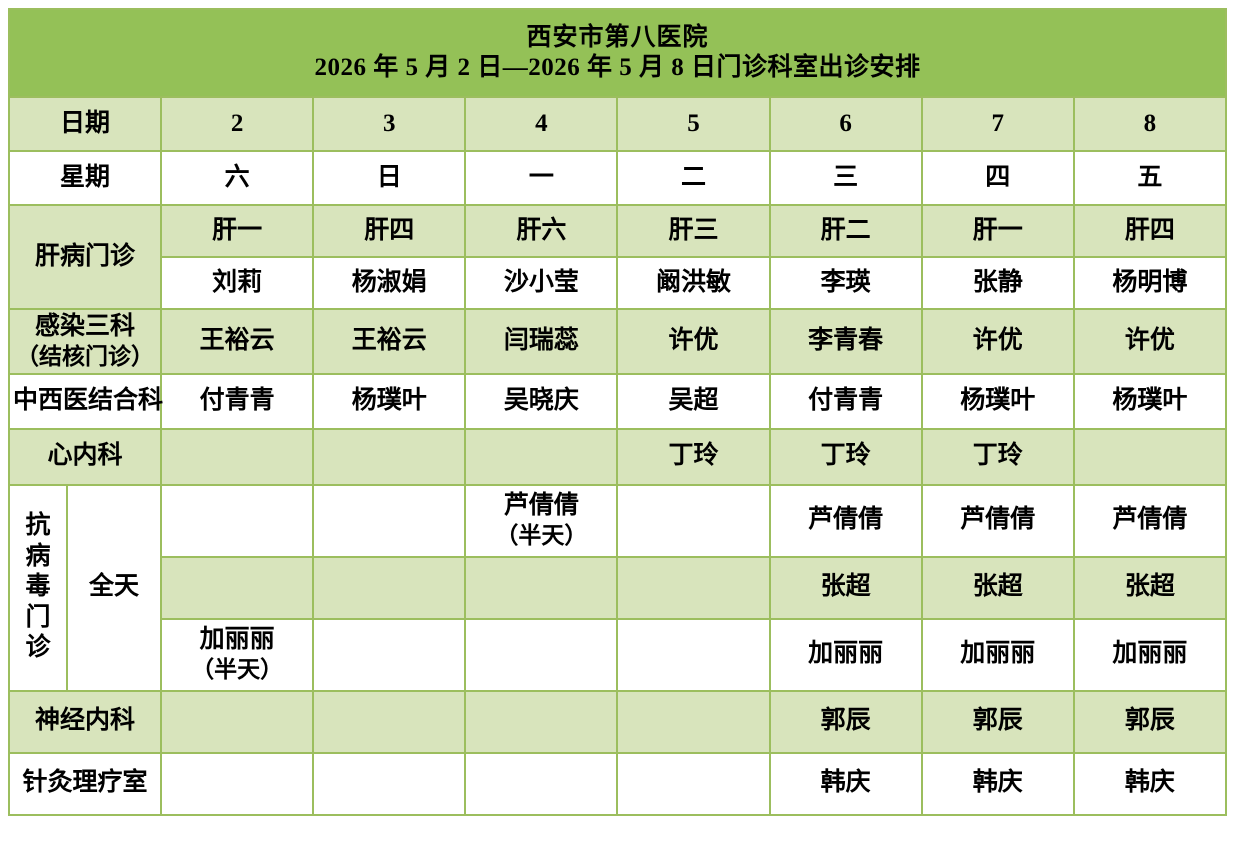 The image size is (1235, 860). What do you see at coordinates (237, 640) in the screenshot?
I see `antiviral-r3-cell-0-name: 加丽丽` at bounding box center [237, 640].